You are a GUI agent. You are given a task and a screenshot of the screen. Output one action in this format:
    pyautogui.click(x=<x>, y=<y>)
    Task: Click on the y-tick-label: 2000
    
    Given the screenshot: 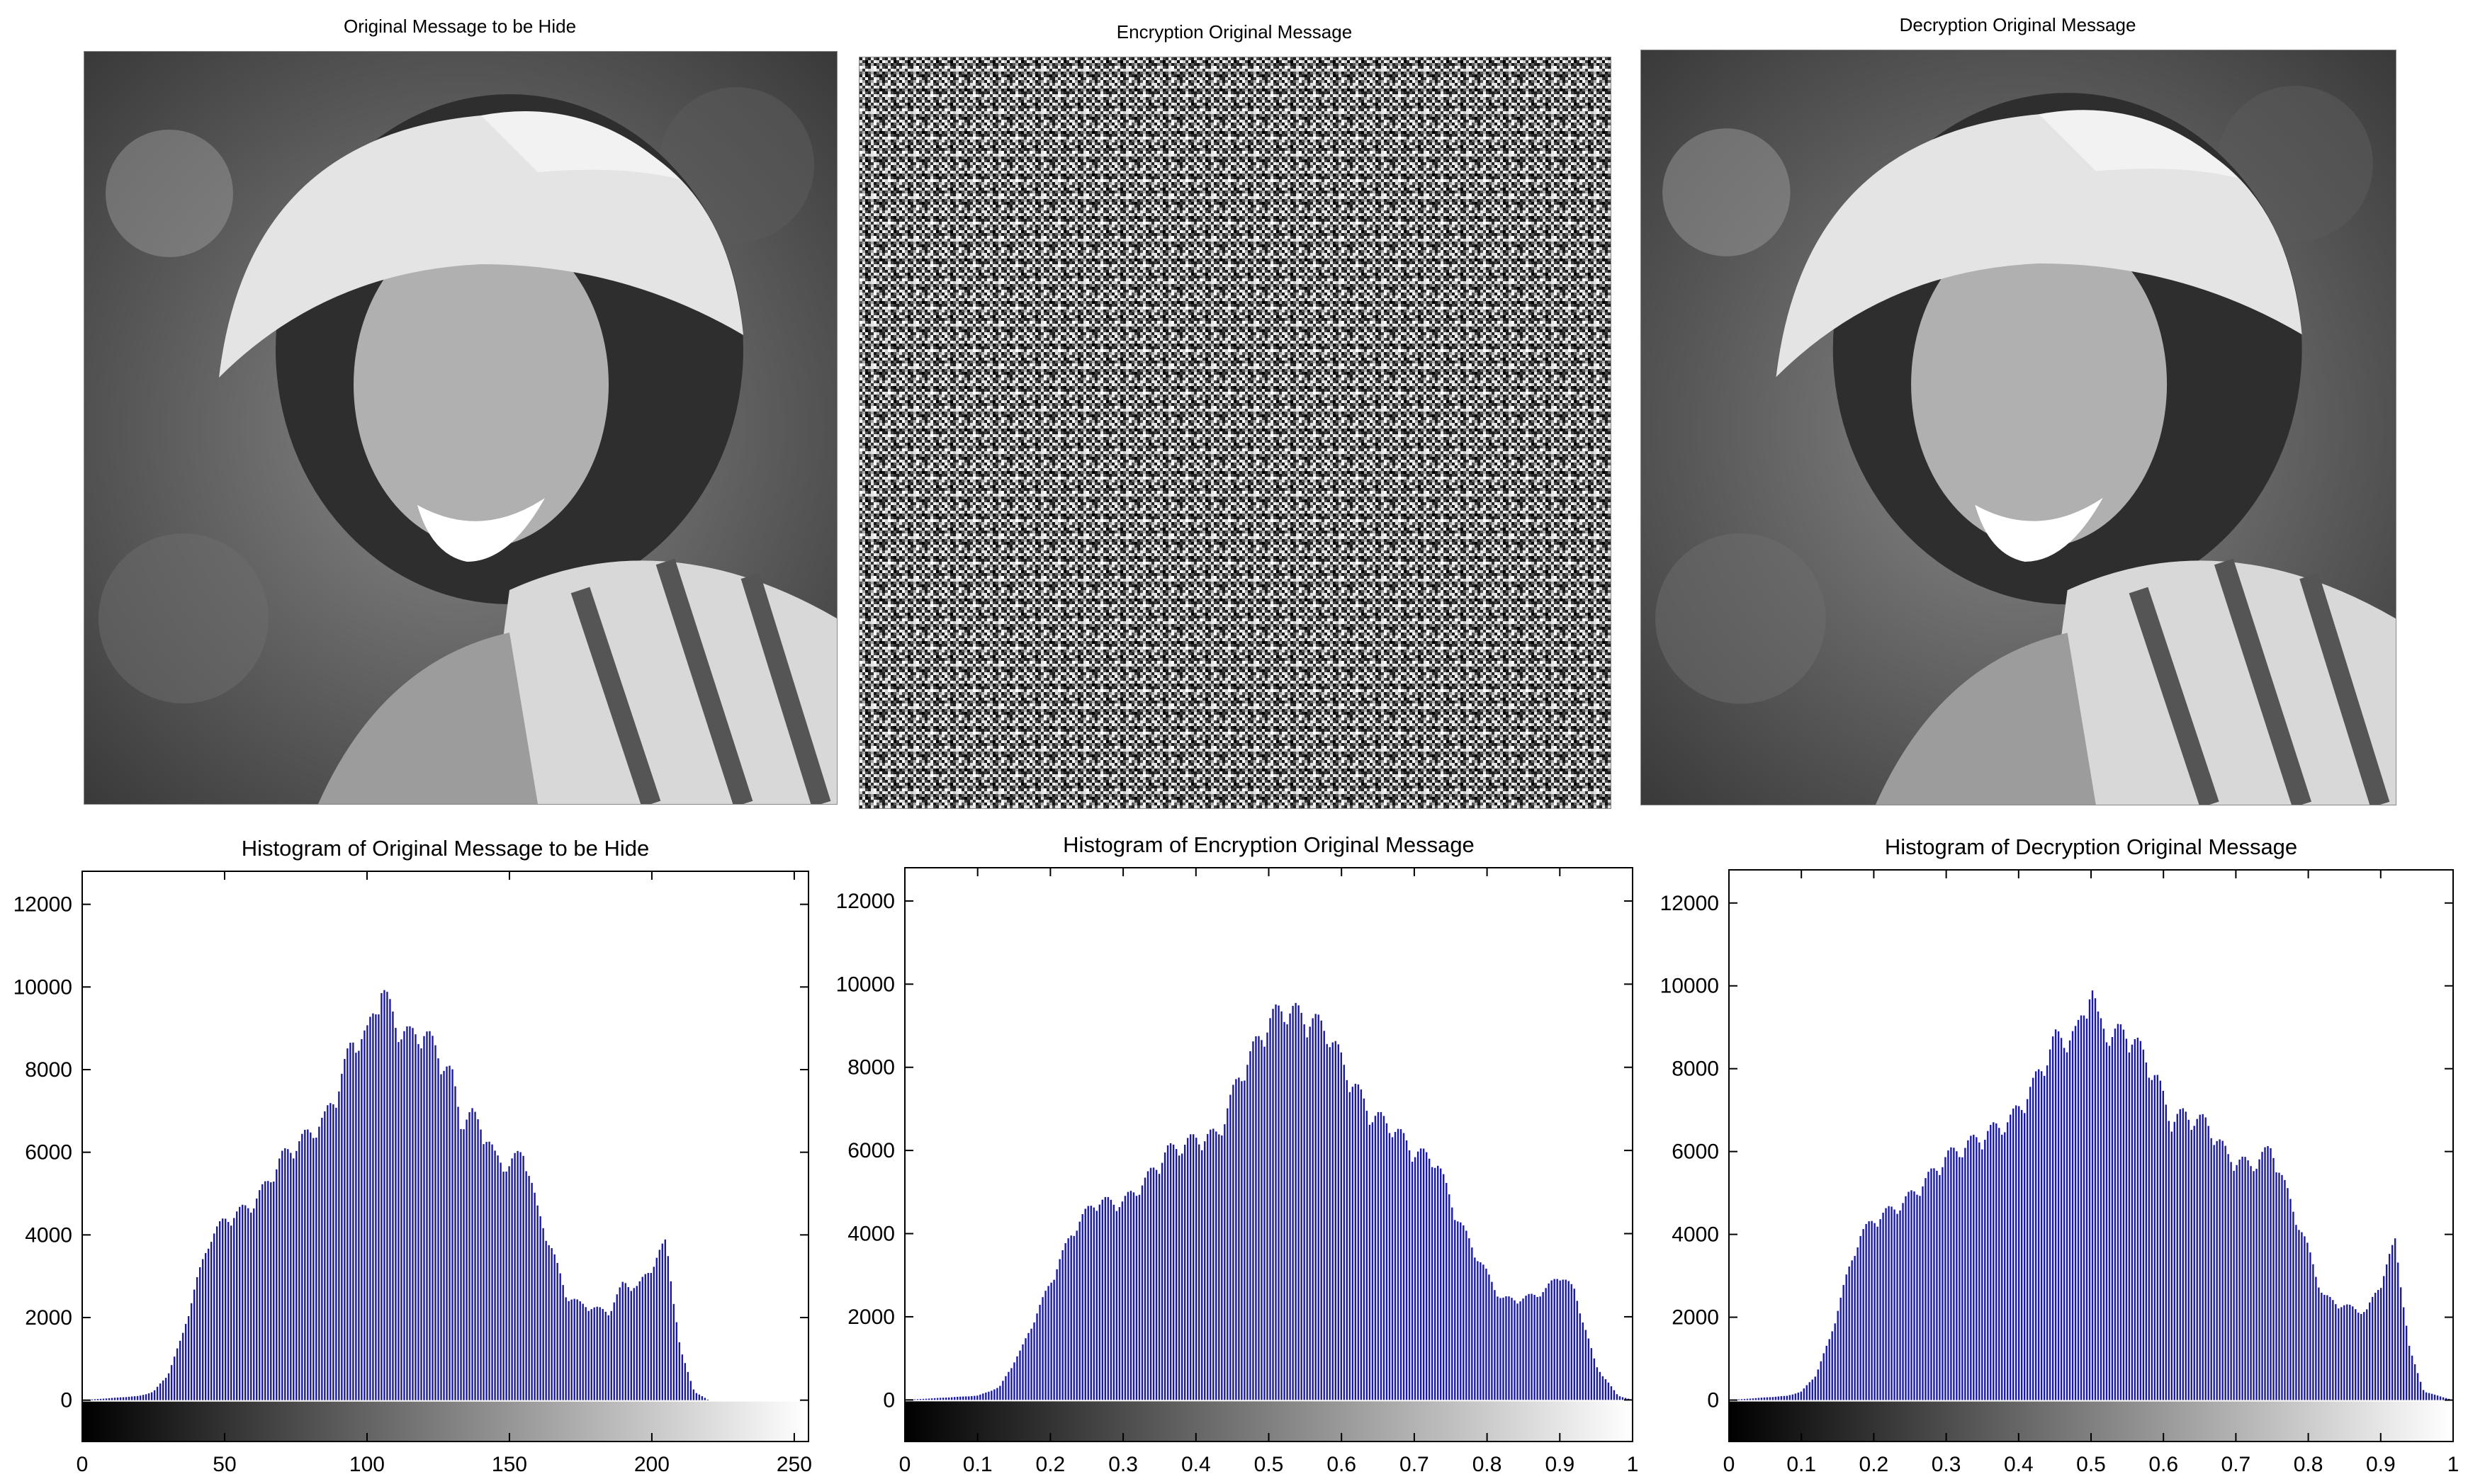 What is the action you would take?
    pyautogui.click(x=871, y=1317)
    